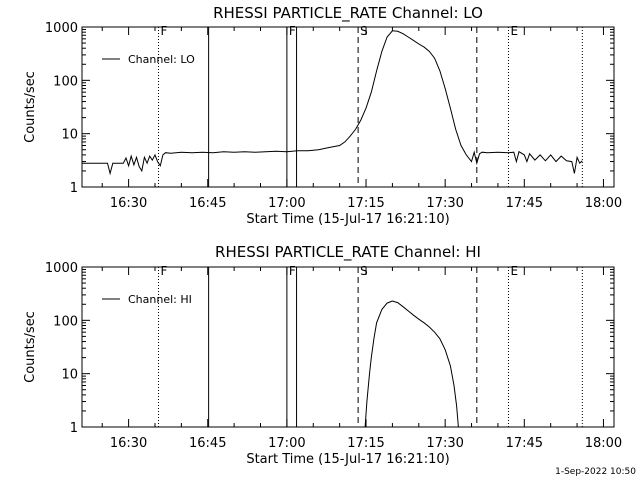 Image resolution: width=640 pixels, height=480 pixels. What do you see at coordinates (69, 135) in the screenshot?
I see `lo-y-tick-label: 10` at bounding box center [69, 135].